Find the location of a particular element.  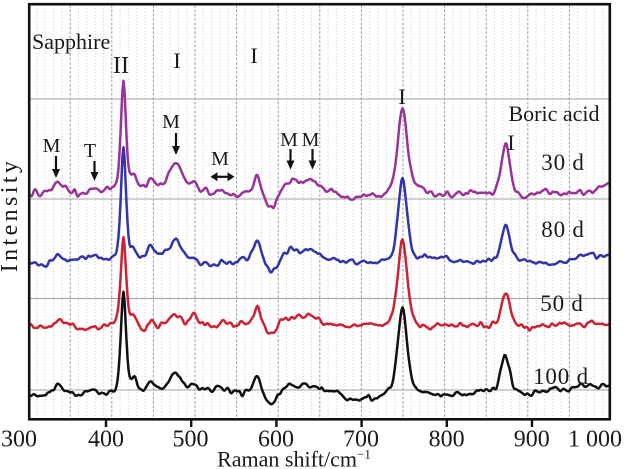

svg-text: II is located at coordinates (121, 66).